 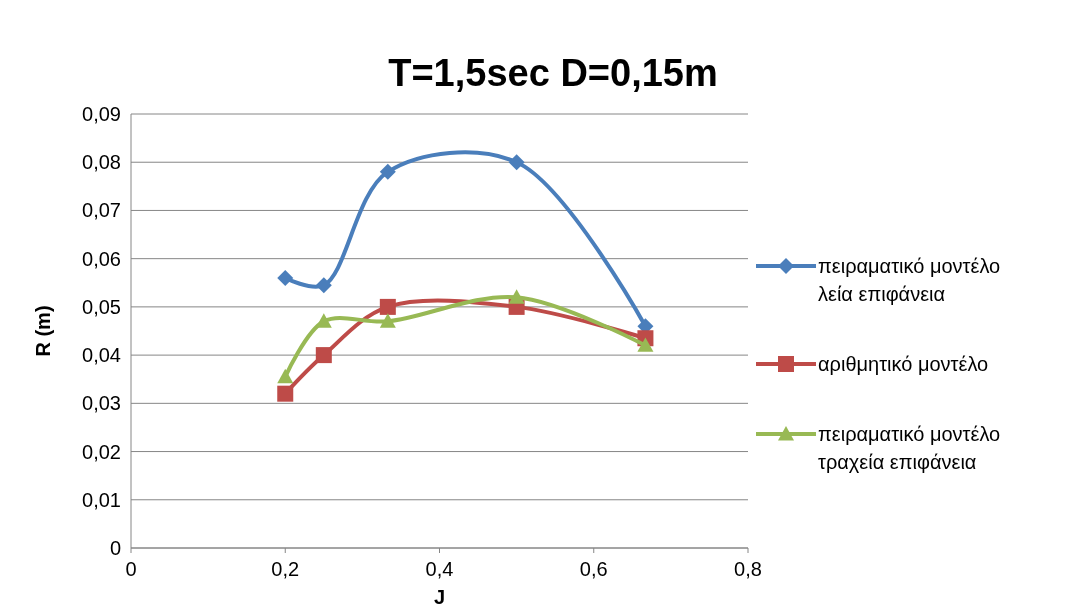 What do you see at coordinates (131, 569) in the screenshot?
I see `x-tick-label: 0` at bounding box center [131, 569].